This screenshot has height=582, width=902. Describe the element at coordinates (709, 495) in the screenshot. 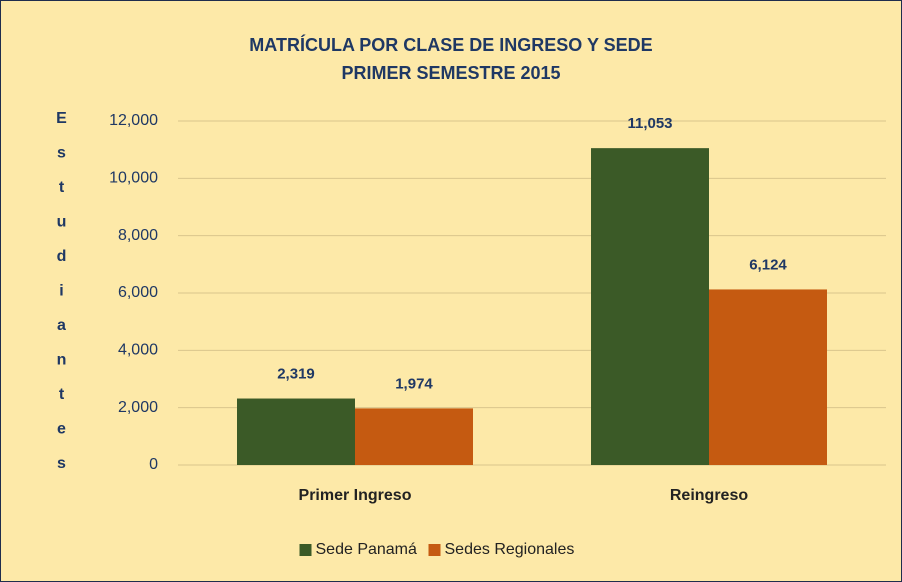

I see `x-tick-label: Reingreso` at that location.